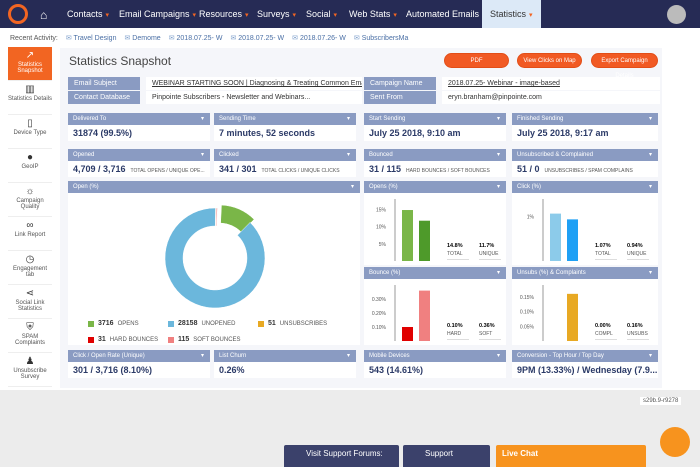  I want to click on recent-item: Demome, so click(142, 38).